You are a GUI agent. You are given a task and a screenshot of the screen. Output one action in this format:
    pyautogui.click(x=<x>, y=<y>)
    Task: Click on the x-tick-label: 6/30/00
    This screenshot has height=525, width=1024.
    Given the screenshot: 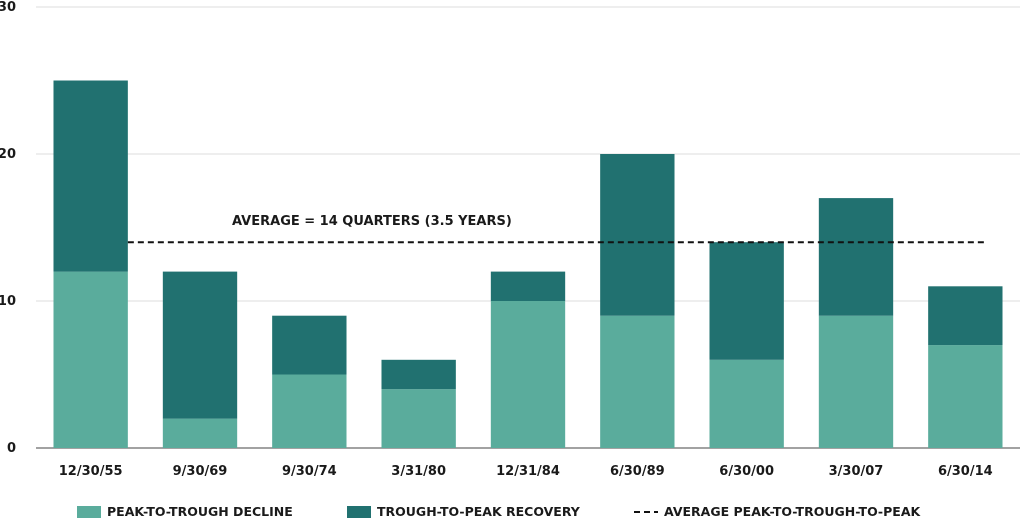 What is the action you would take?
    pyautogui.click(x=746, y=471)
    